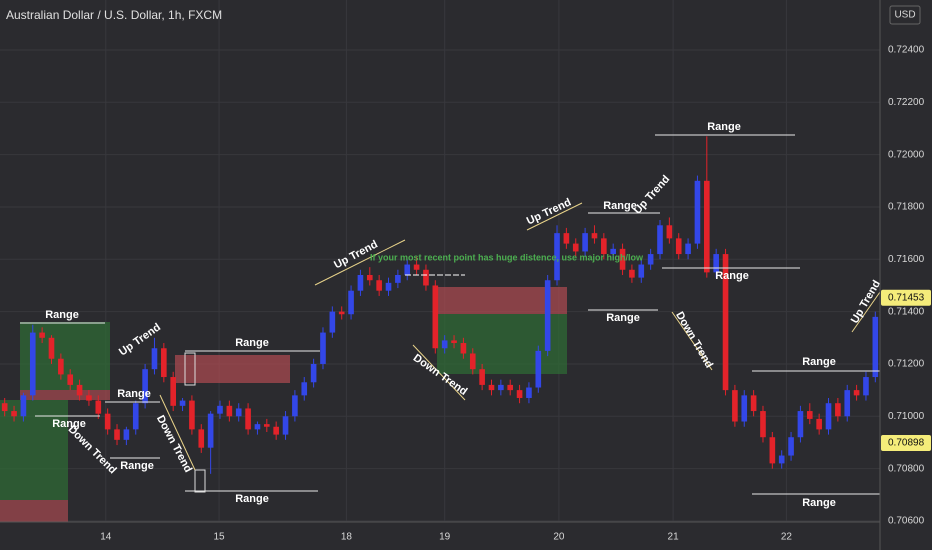  What do you see at coordinates (445, 537) in the screenshot?
I see `x-tick-label: 19` at bounding box center [445, 537].